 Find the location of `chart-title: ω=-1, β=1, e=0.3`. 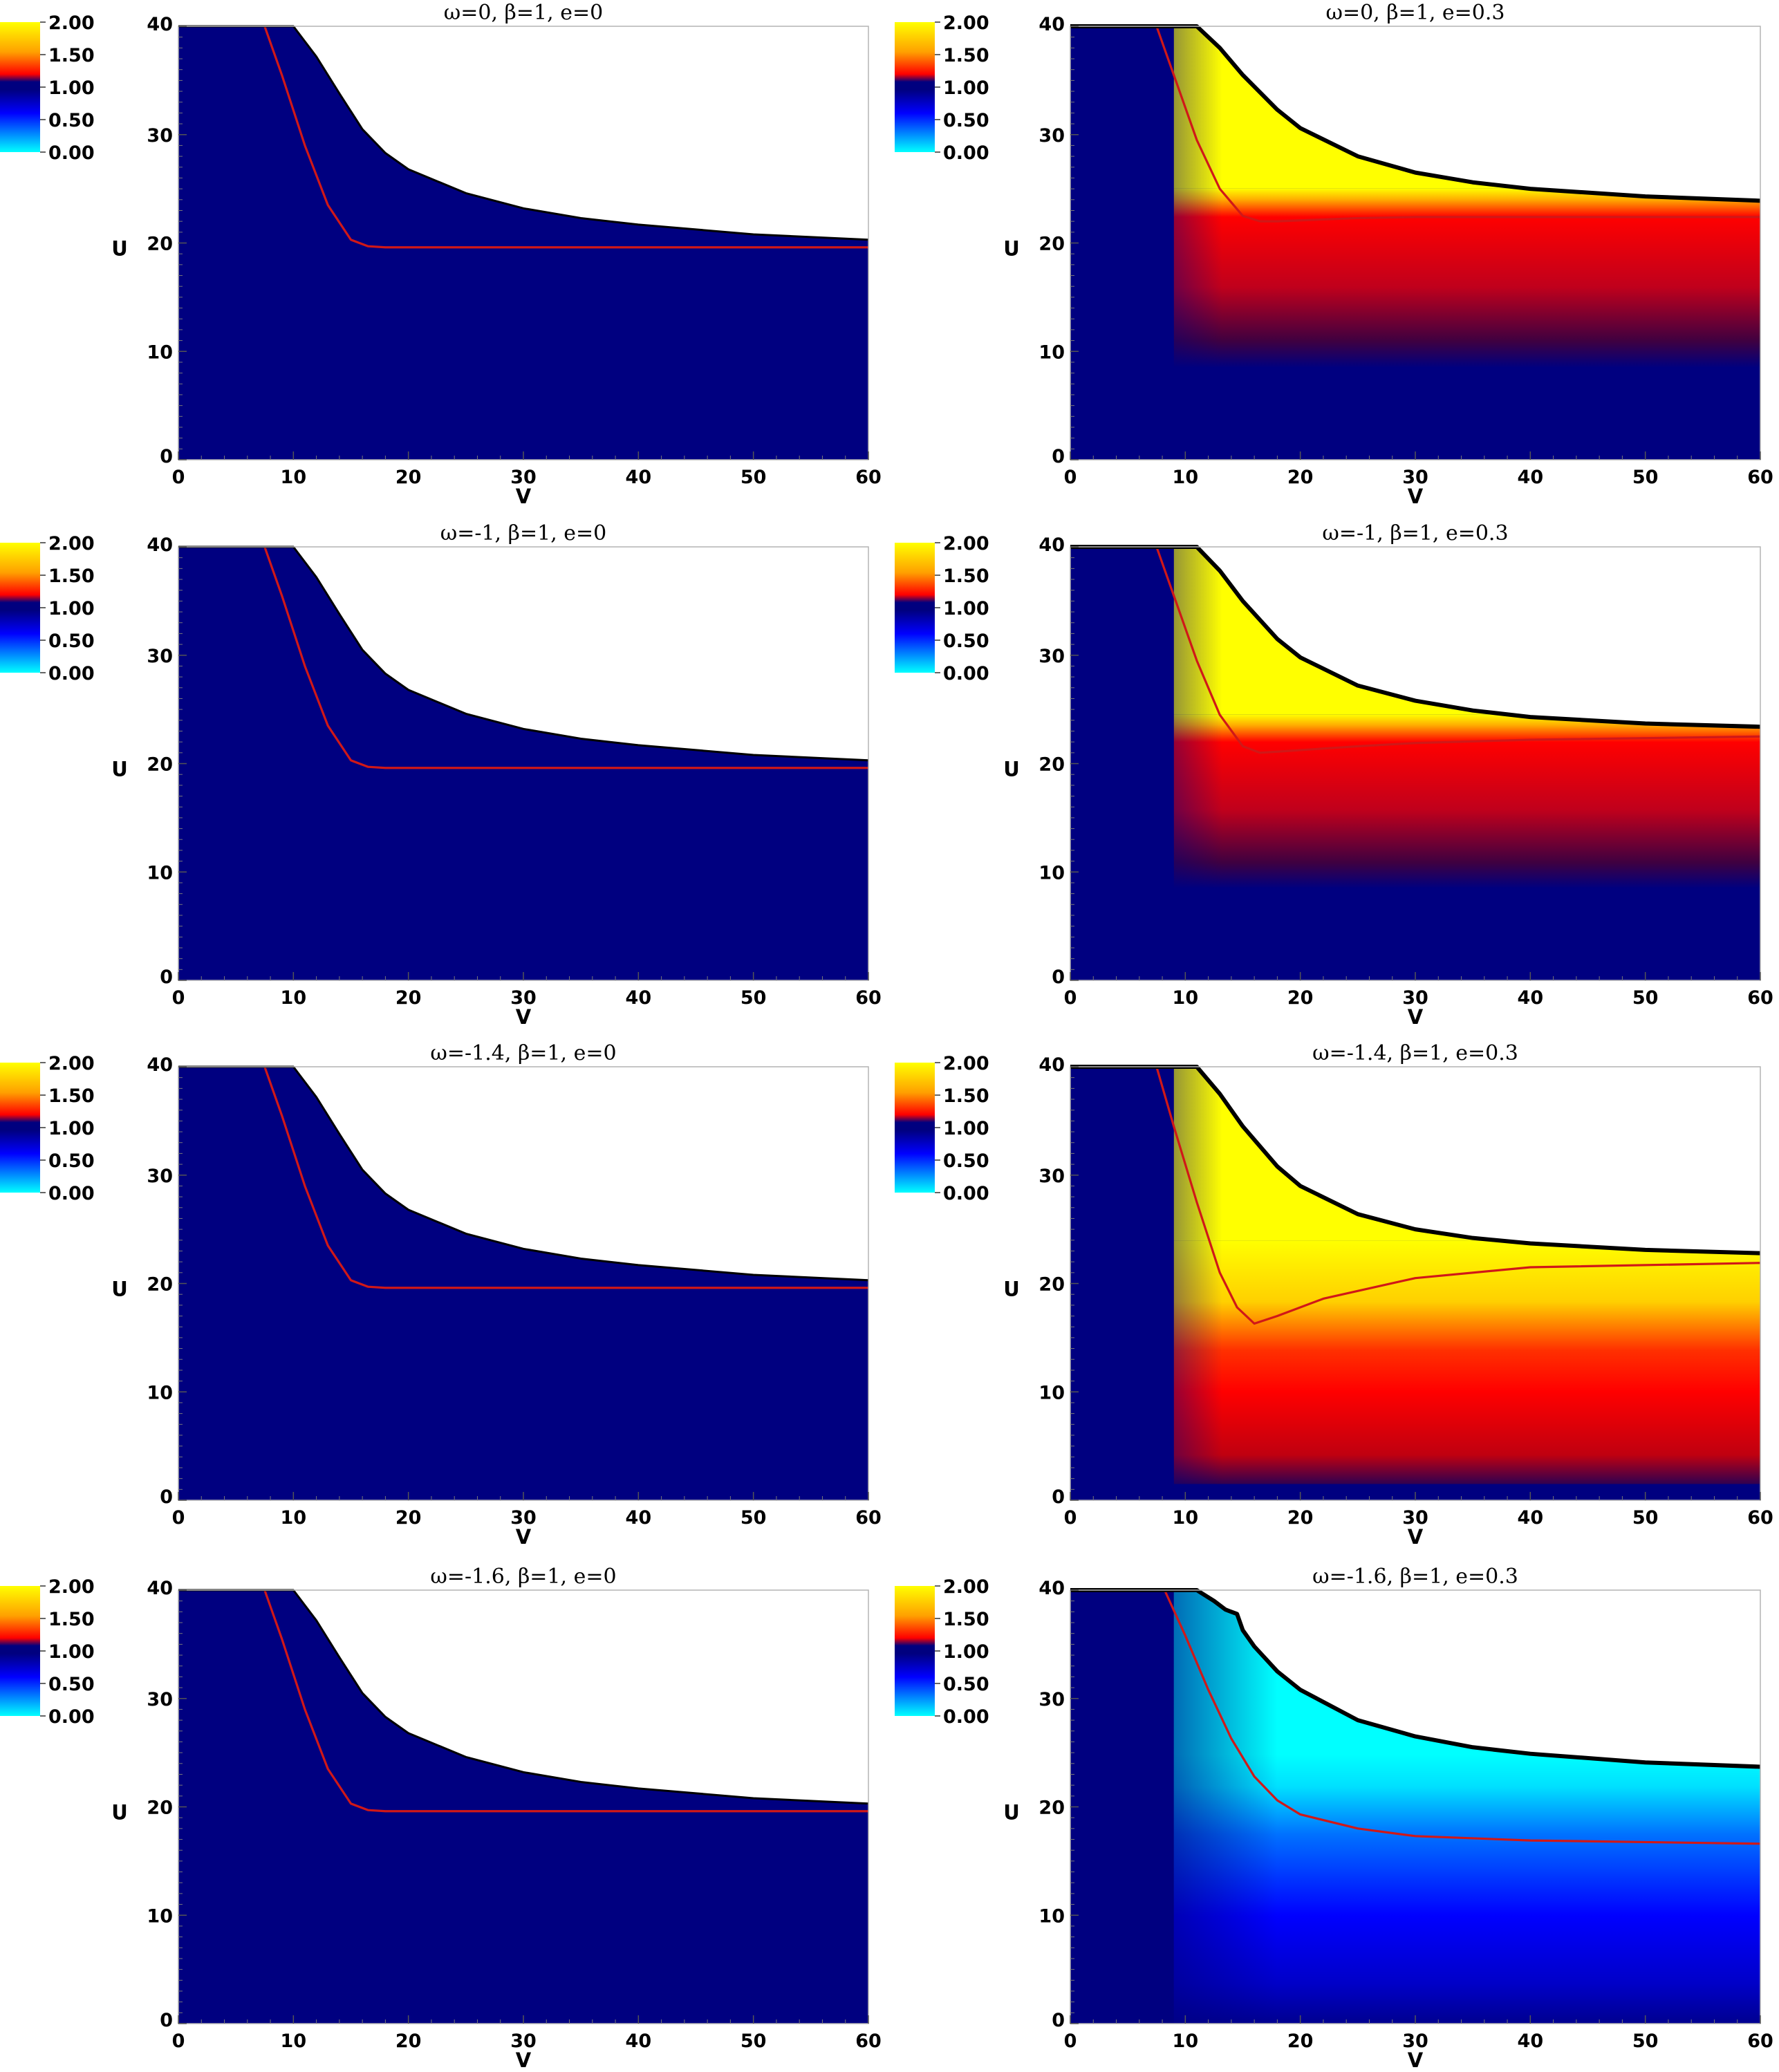

chart-title: ω=-1, β=1, e=0.3 is located at coordinates (1415, 533).